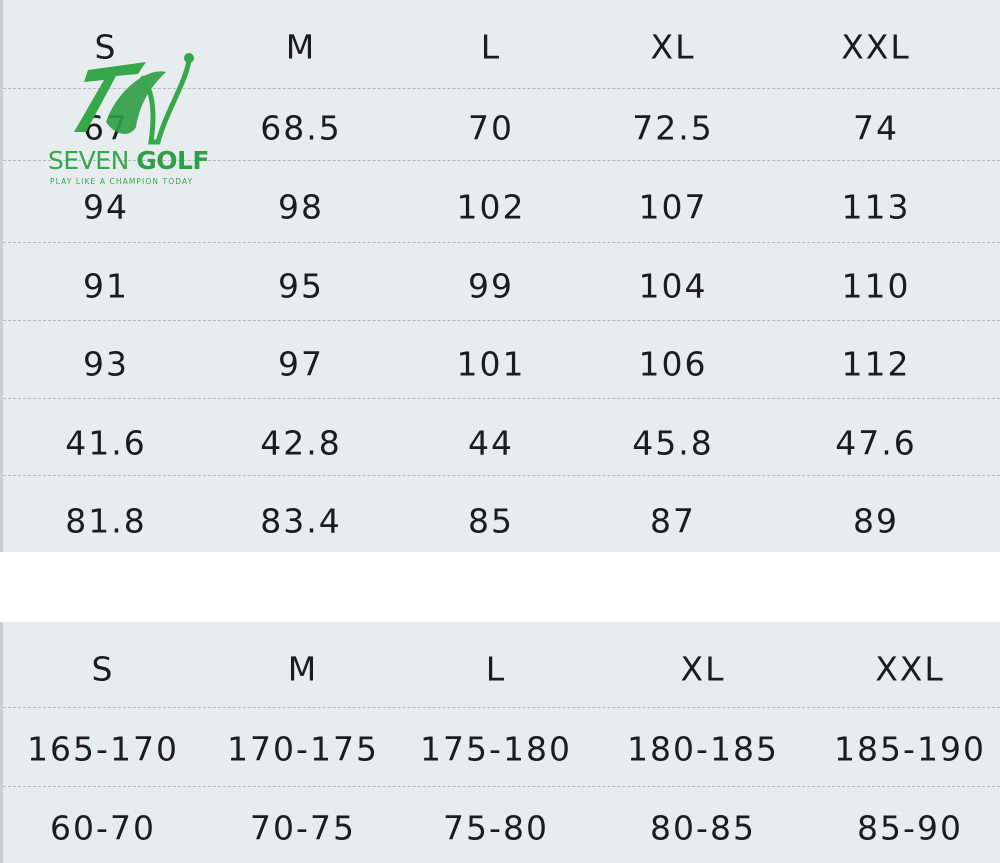 The image size is (1000, 863). What do you see at coordinates (106, 443) in the screenshot?
I see `table-cell: 41.6` at bounding box center [106, 443].